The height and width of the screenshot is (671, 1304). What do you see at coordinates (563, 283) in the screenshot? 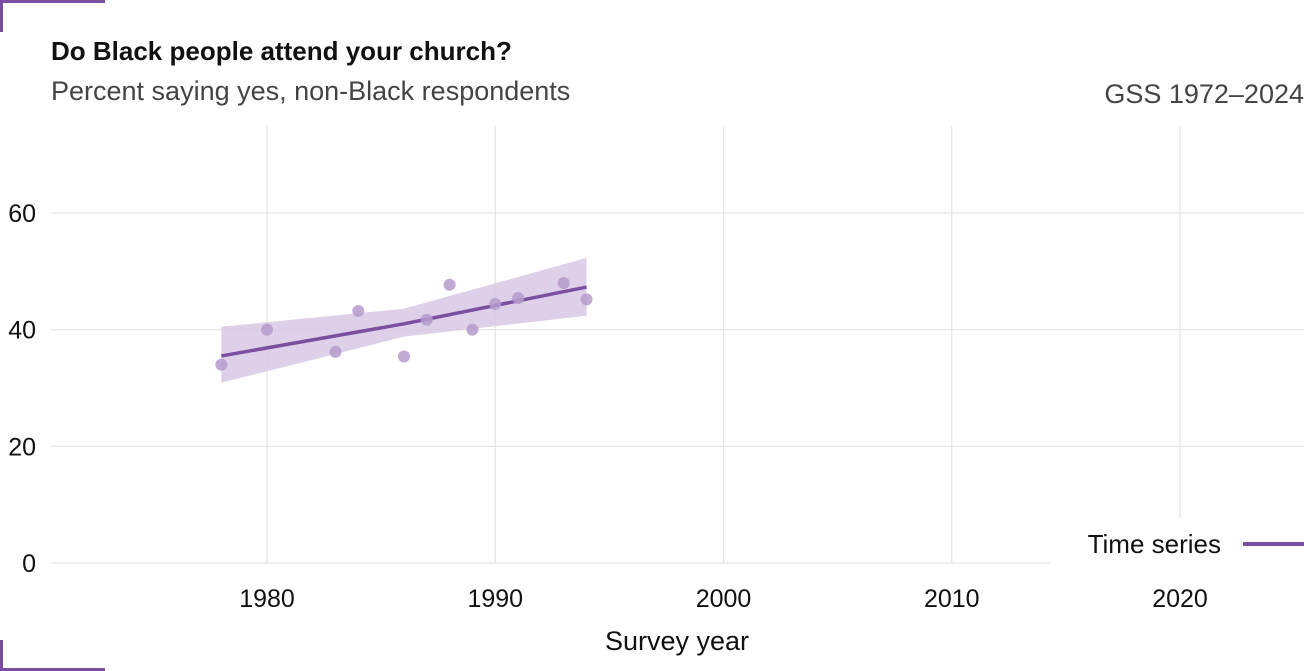
I see `data-point-1993` at bounding box center [563, 283].